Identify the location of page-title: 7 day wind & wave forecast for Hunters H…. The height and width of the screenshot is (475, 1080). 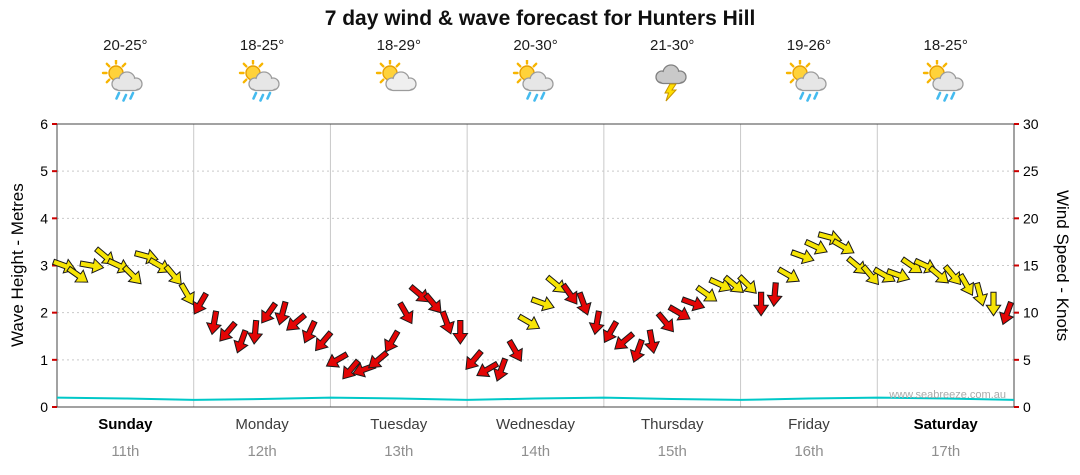
(540, 18).